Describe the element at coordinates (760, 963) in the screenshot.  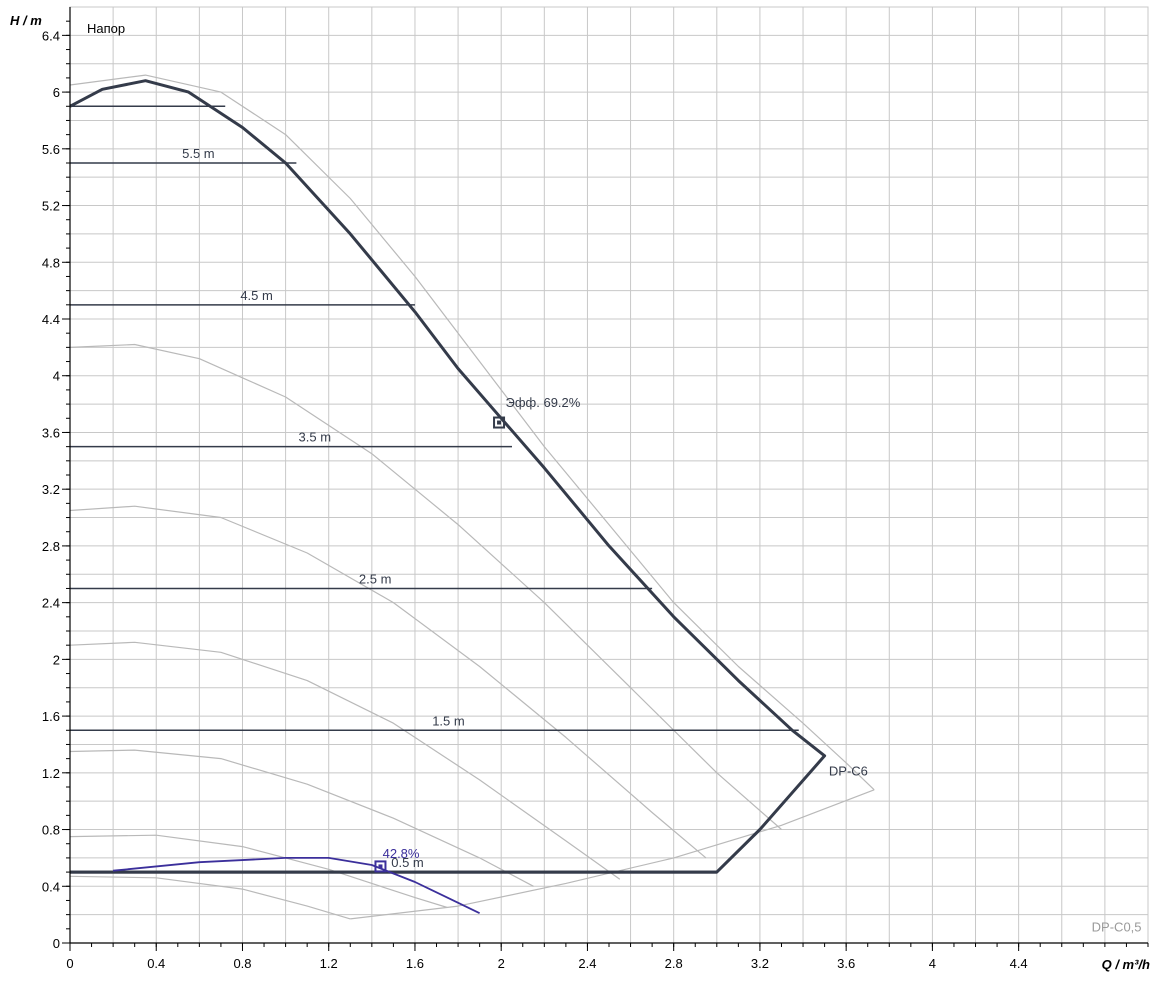
I see `x-tick-label: 3.2` at that location.